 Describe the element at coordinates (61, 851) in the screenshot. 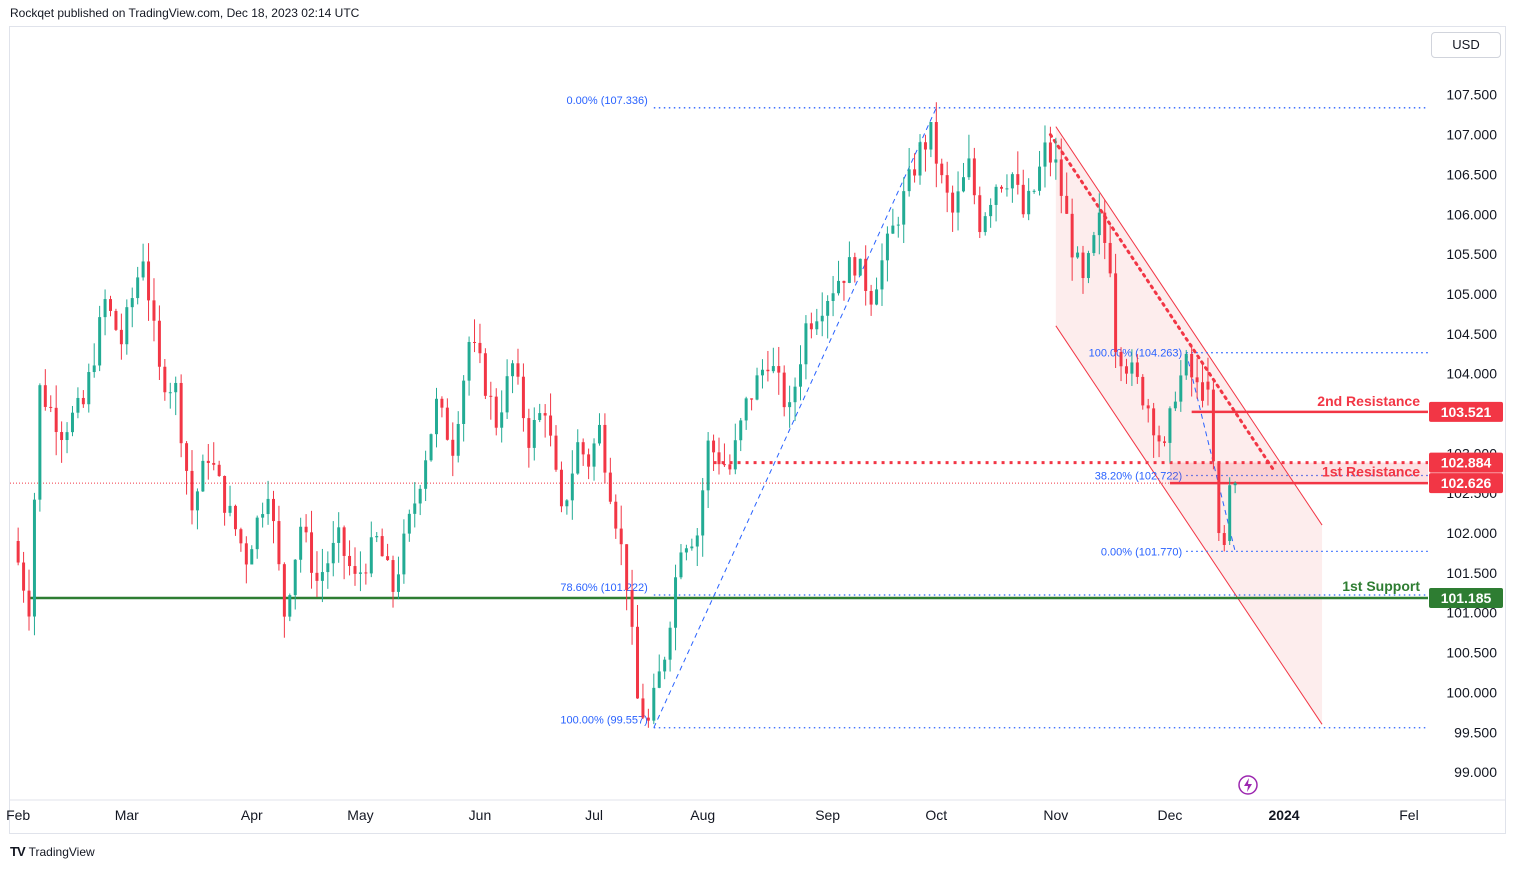

I see `tradingview-brand: TradingView` at that location.